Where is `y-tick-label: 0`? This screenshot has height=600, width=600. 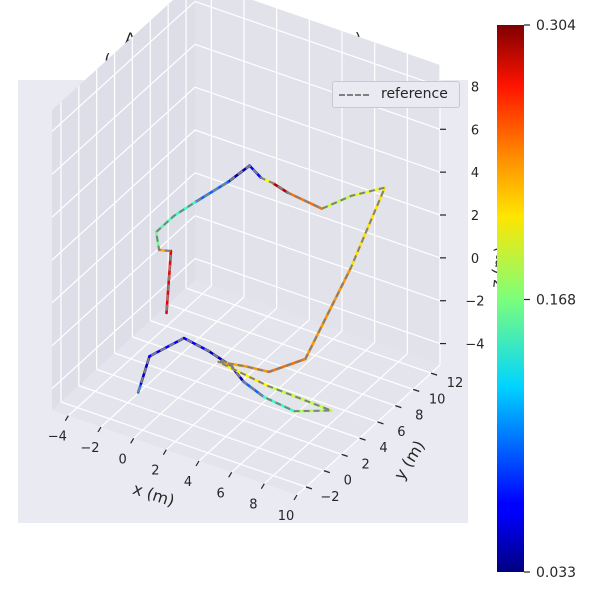 y-tick-label: 0 is located at coordinates (348, 481).